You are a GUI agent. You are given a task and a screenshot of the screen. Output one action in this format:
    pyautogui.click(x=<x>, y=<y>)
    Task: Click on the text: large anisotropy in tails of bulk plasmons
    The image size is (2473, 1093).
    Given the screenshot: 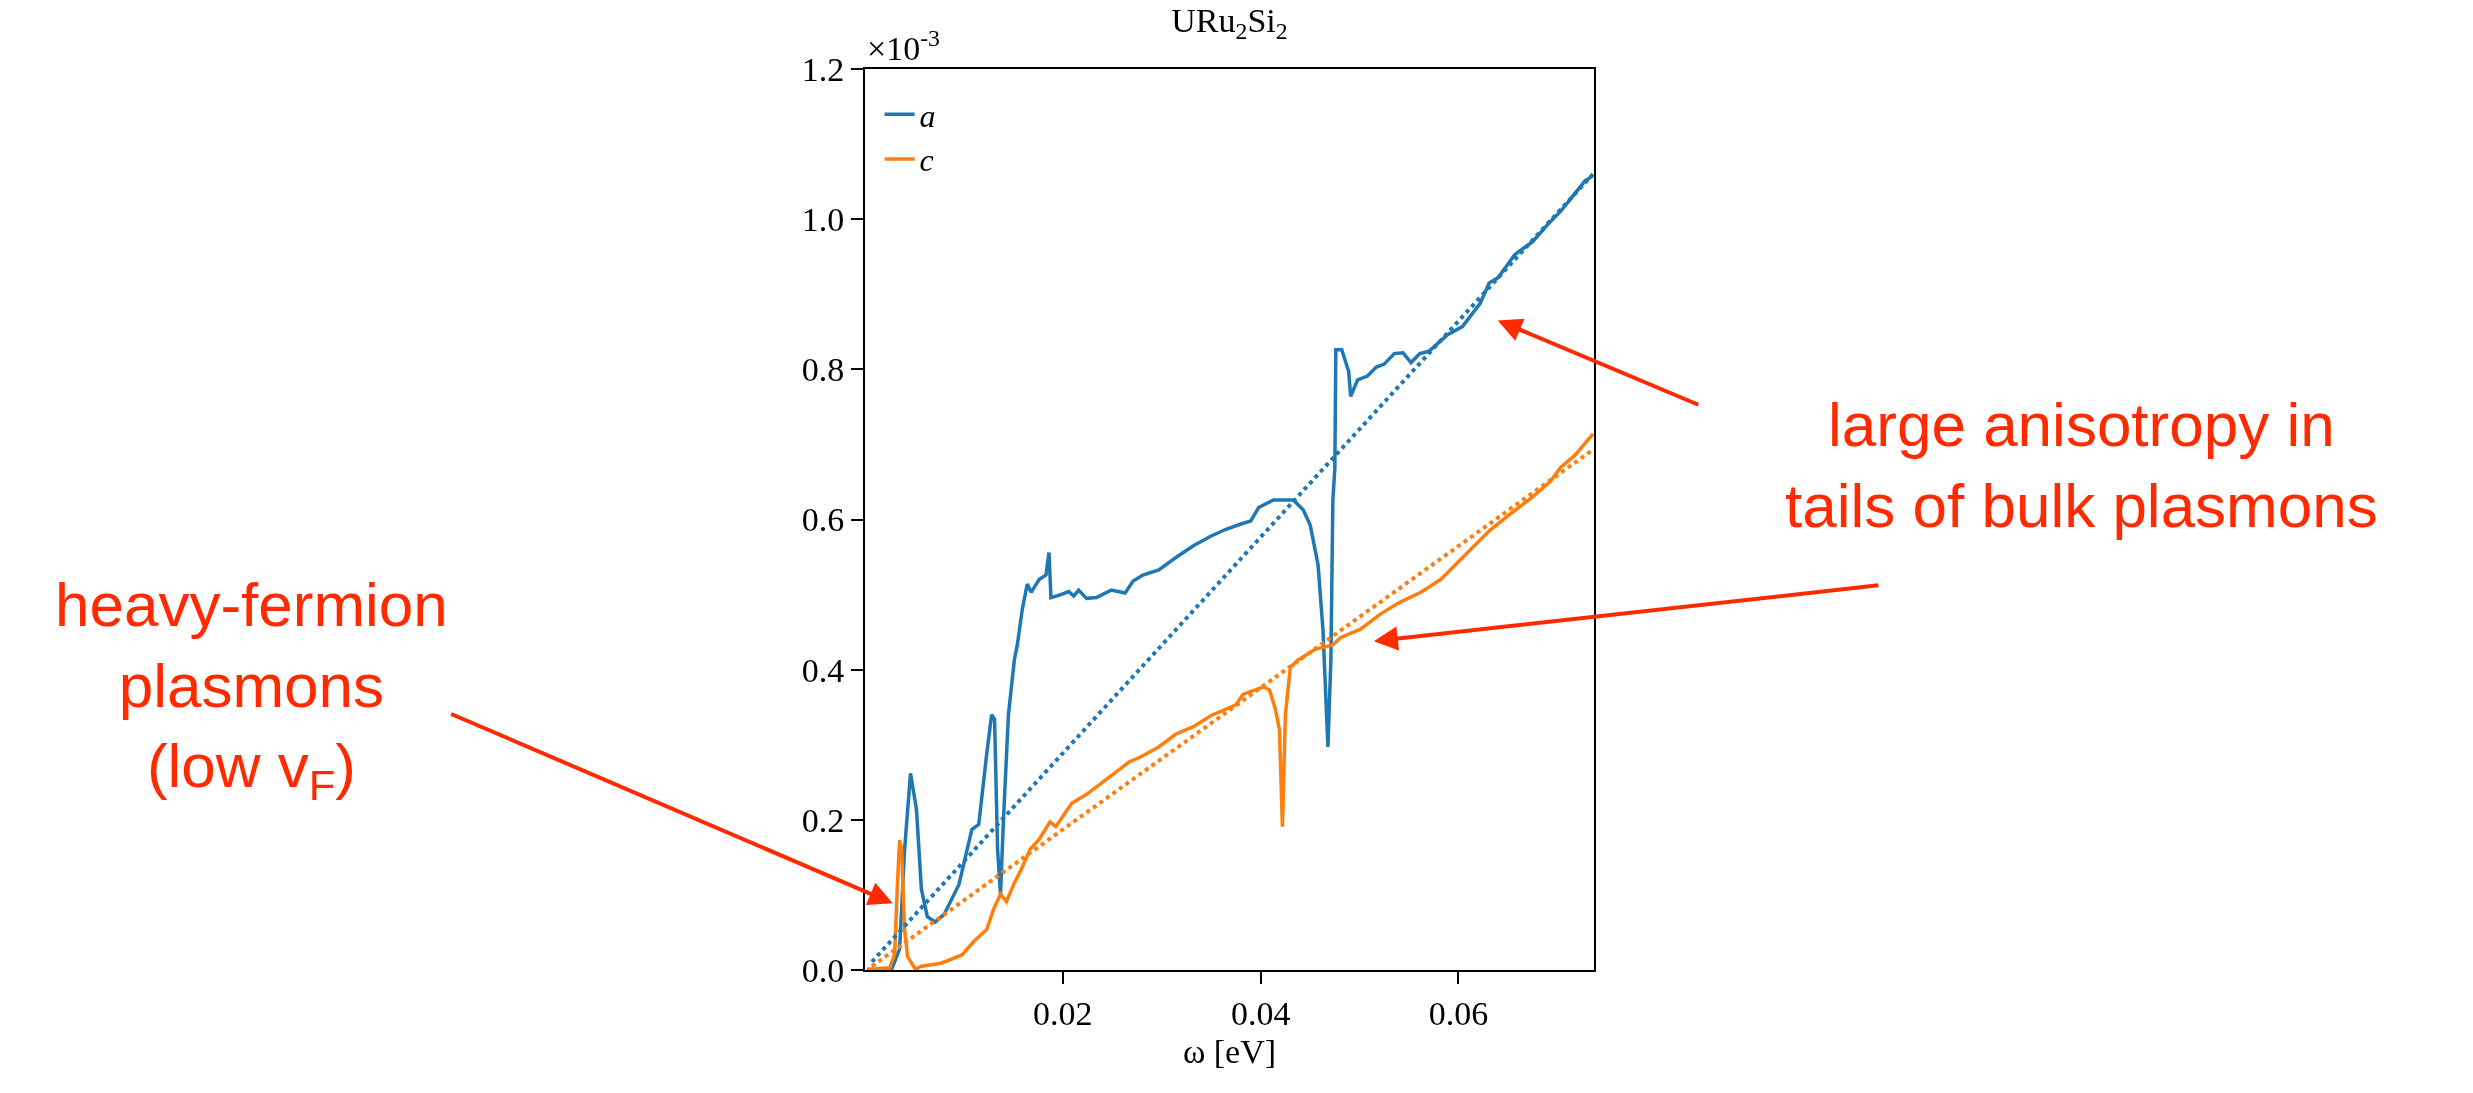 What is the action you would take?
    pyautogui.click(x=2081, y=465)
    